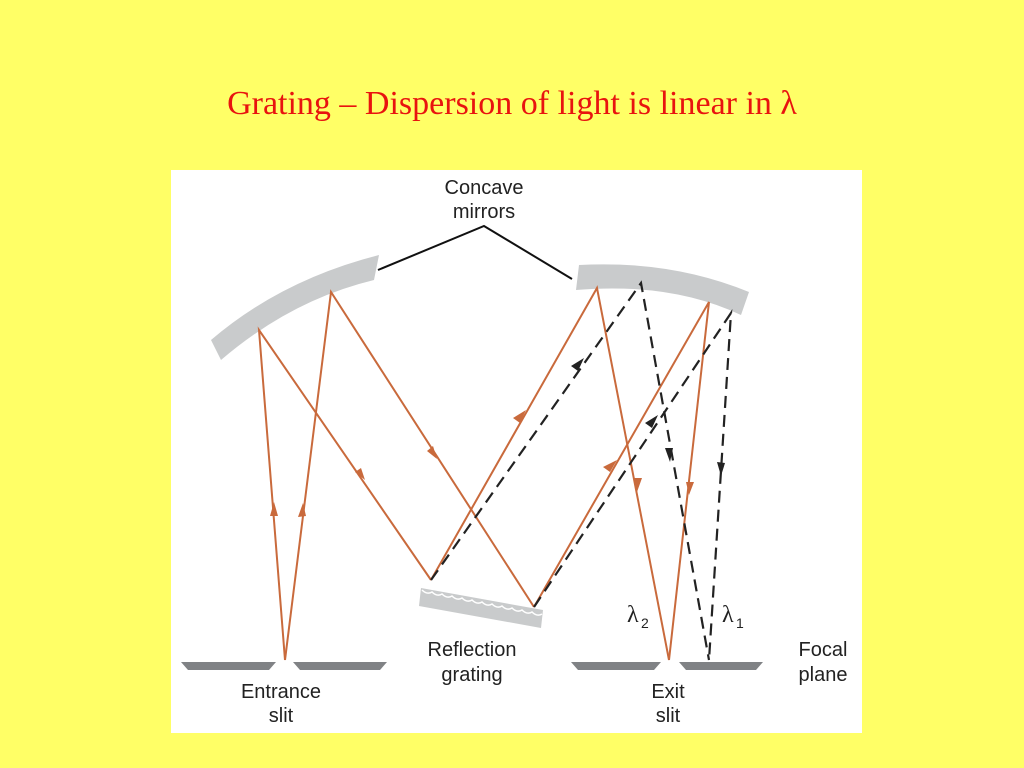 This screenshot has height=768, width=1024. Describe the element at coordinates (471, 675) in the screenshot. I see `reflection-grating-label-line2: grating` at that location.